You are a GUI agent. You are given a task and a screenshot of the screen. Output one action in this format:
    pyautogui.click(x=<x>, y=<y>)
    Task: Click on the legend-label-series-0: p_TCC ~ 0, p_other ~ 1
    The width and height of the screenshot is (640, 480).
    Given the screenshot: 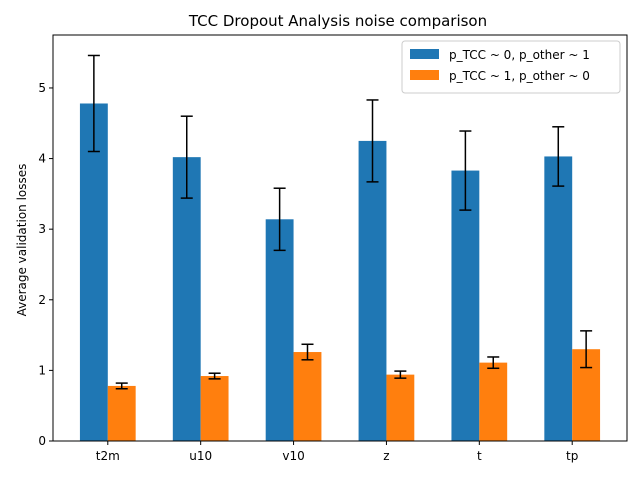 What is the action you would take?
    pyautogui.click(x=519, y=55)
    